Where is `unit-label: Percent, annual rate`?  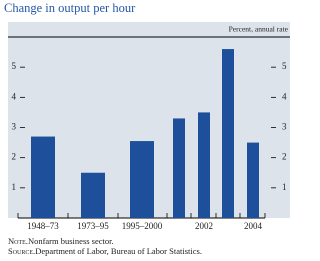 unit-label: Percent, annual rate is located at coordinates (259, 29).